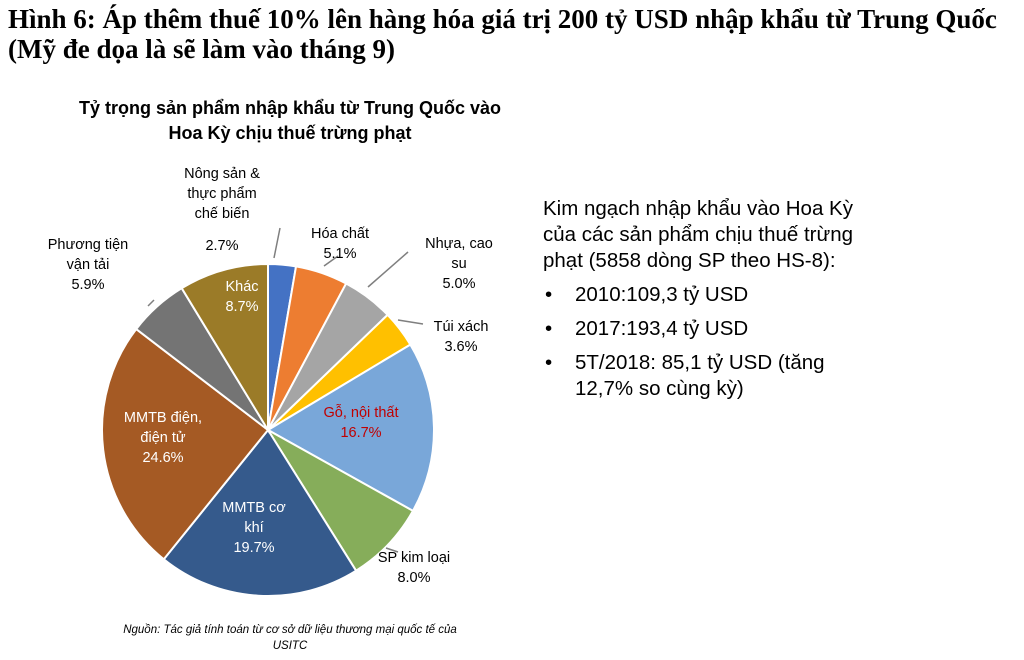  What do you see at coordinates (88, 265) in the screenshot?
I see `slice-label: Phương tiện vận tải 5.9%` at bounding box center [88, 265].